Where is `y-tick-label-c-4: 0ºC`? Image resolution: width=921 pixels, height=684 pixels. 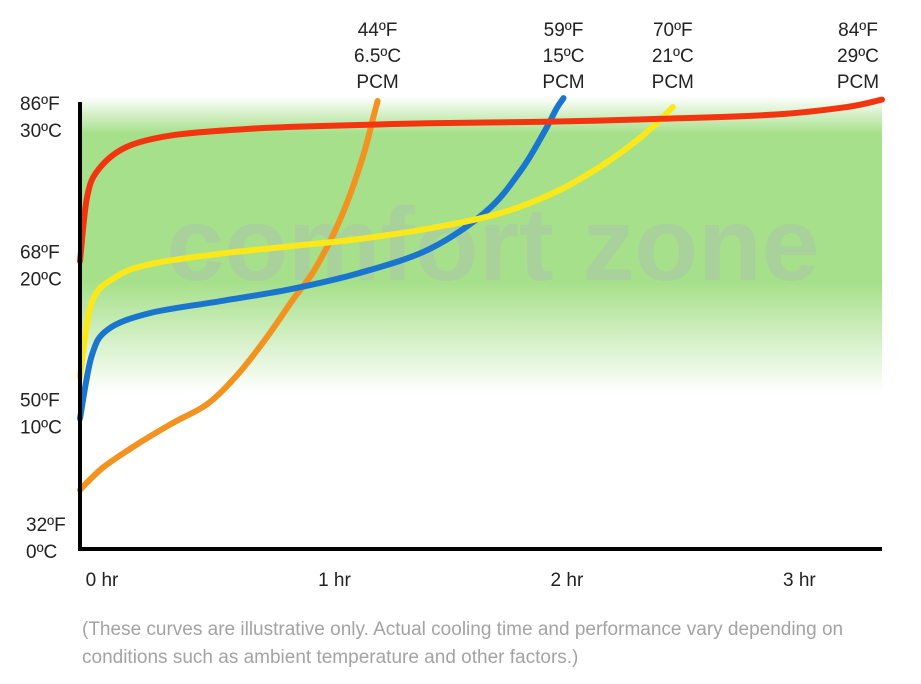
y-tick-label-c-4: 0ºC is located at coordinates (41, 552).